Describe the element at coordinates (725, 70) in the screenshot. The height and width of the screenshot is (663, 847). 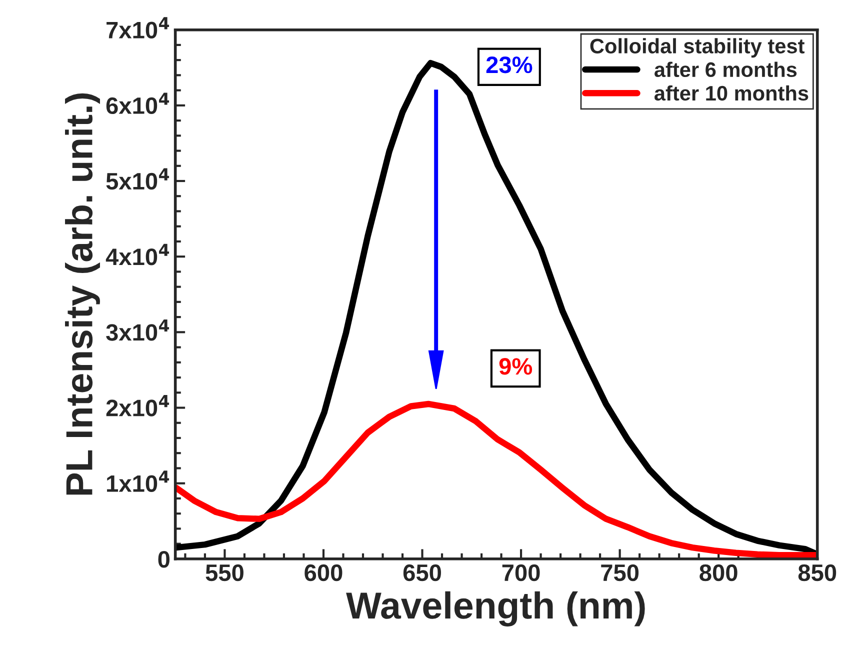
I see `legend-label: after 6 months` at that location.